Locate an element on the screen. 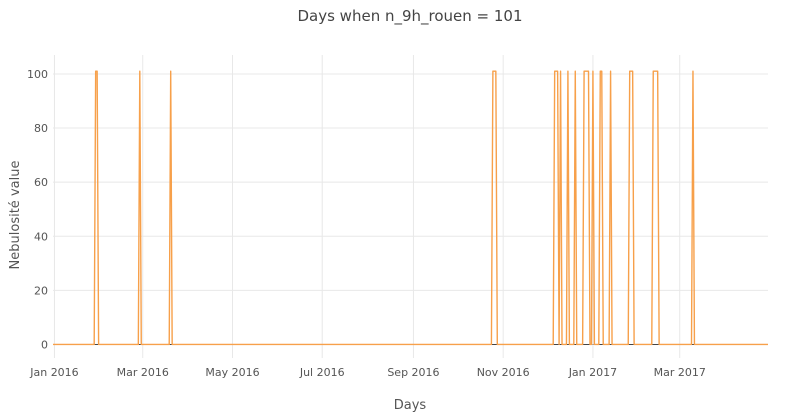 The height and width of the screenshot is (414, 795). y-tick-label: 60 is located at coordinates (41, 182).